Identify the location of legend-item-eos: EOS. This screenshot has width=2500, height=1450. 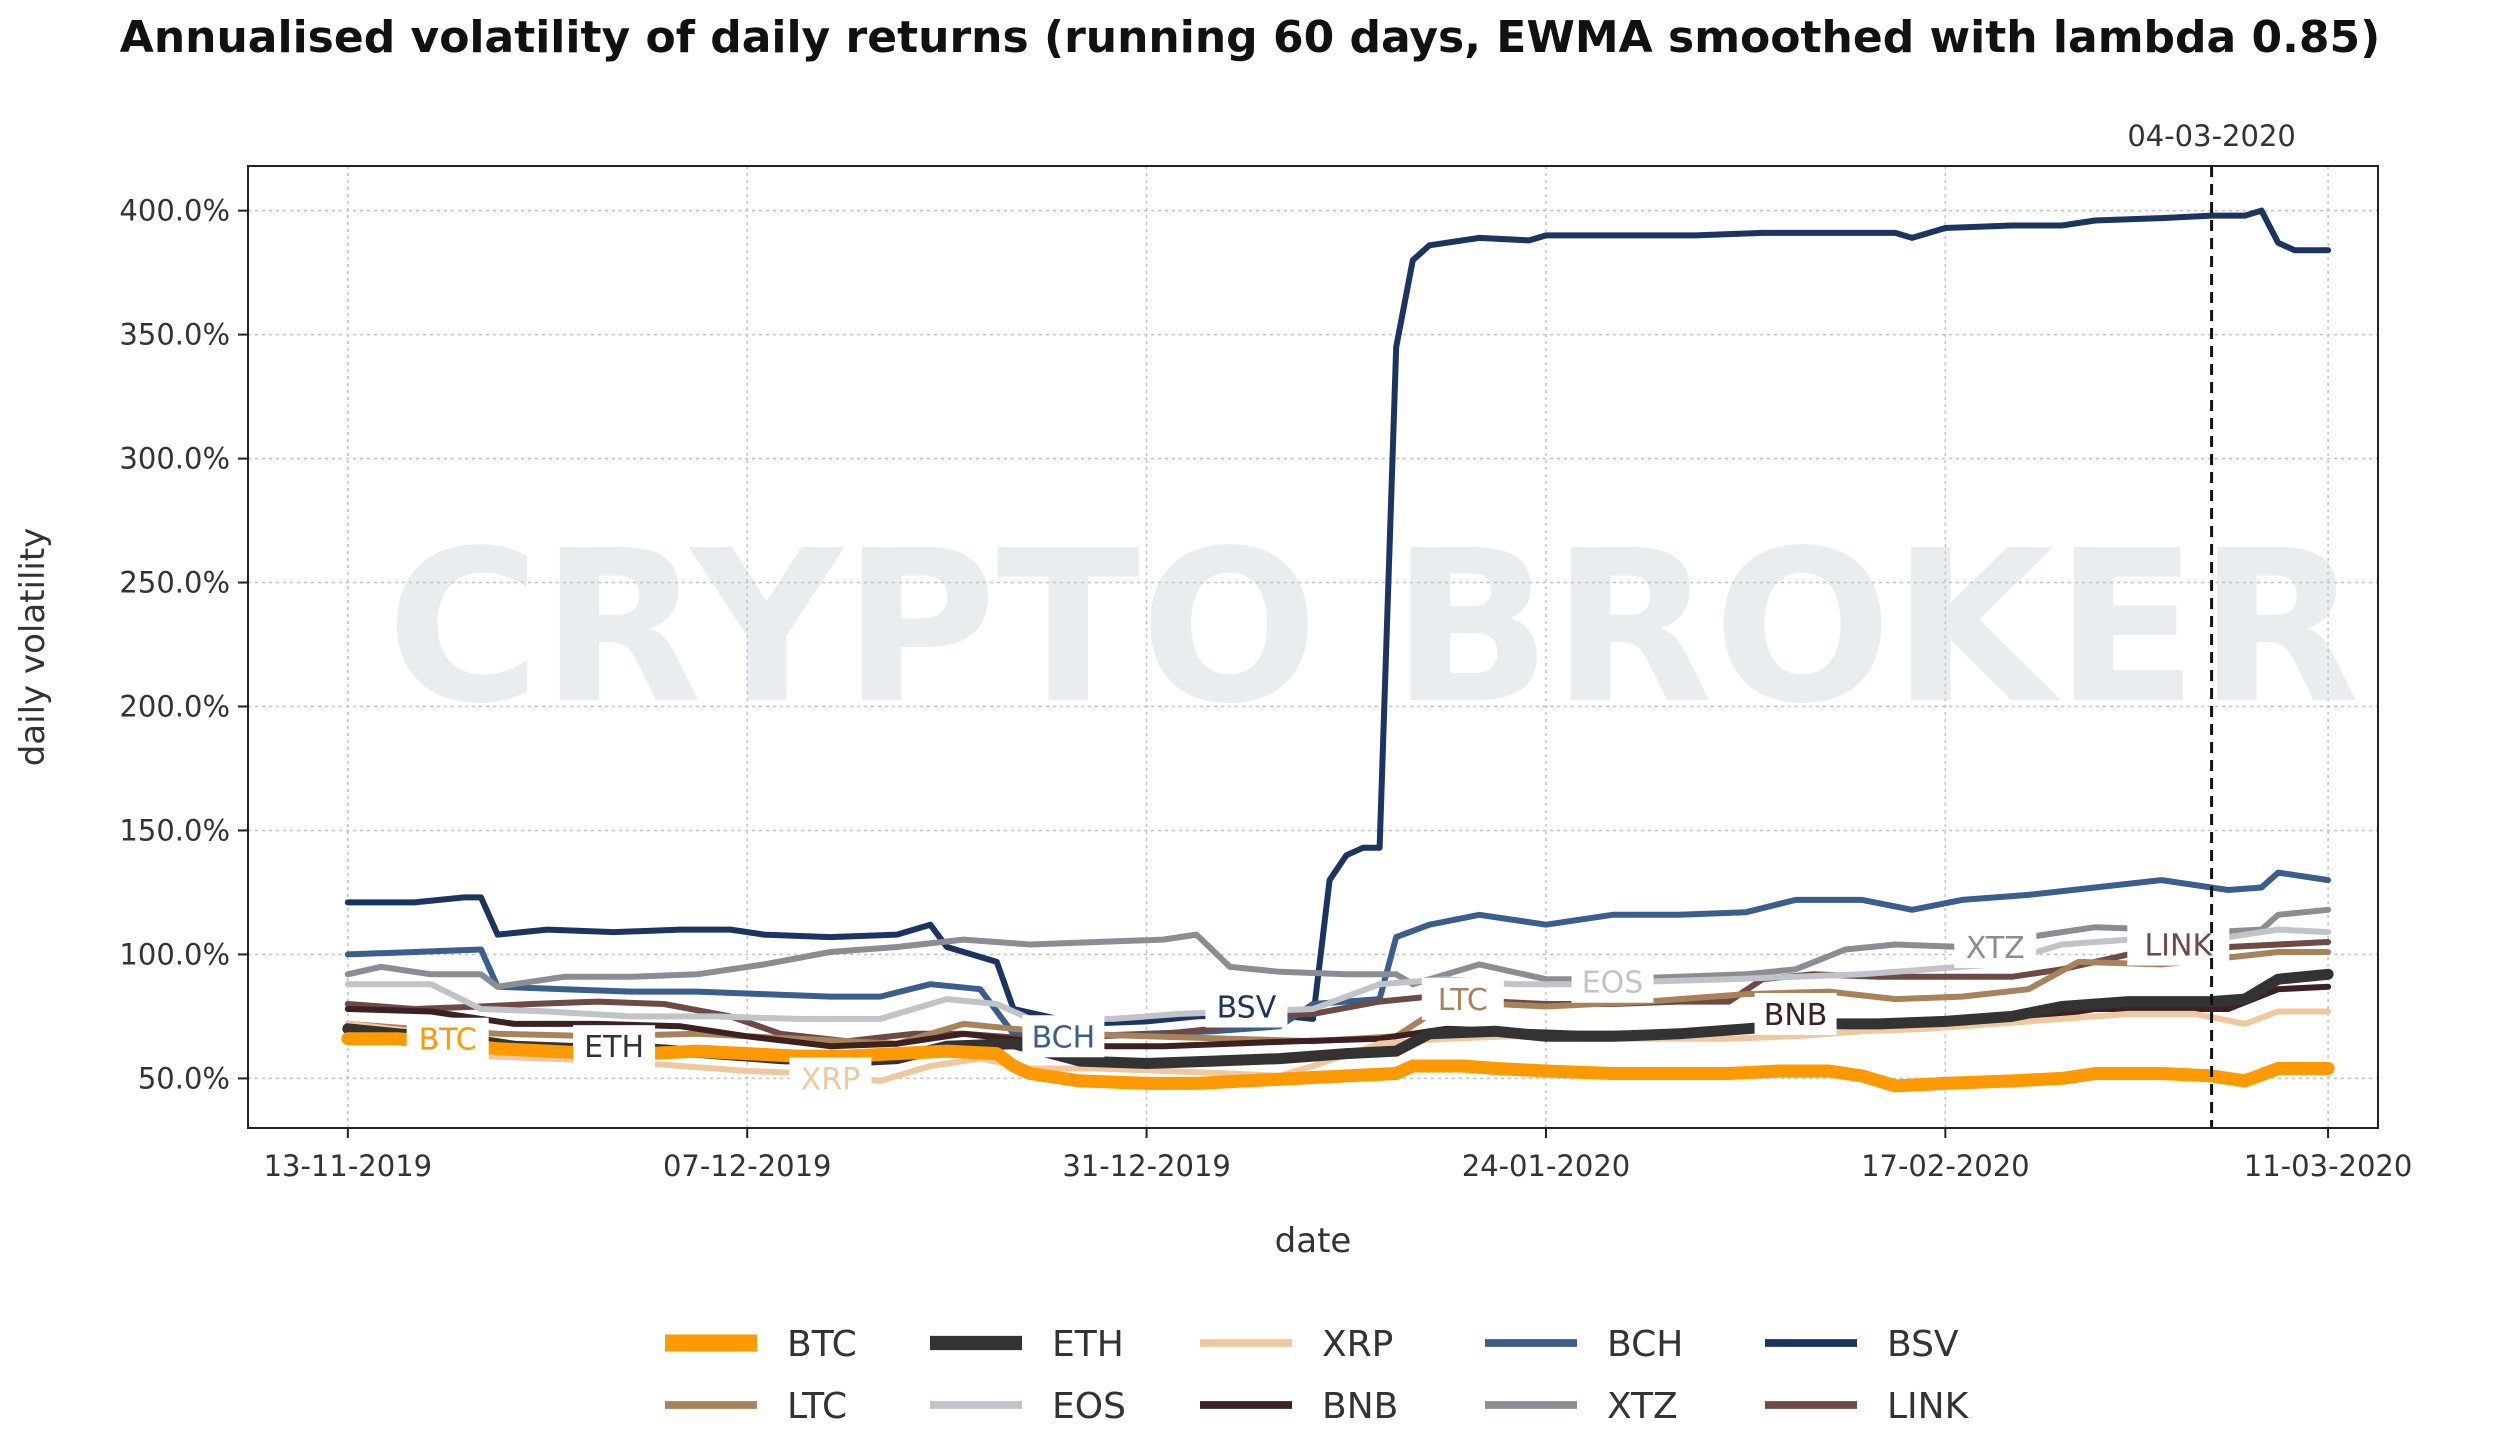
(1028, 1406).